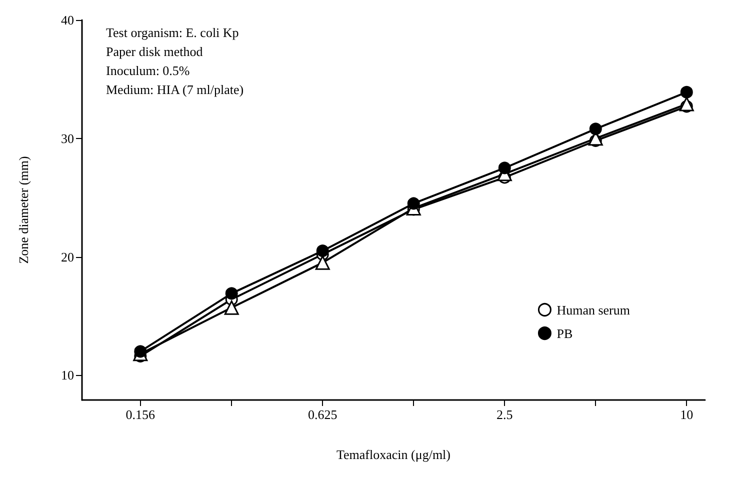 Image resolution: width=733 pixels, height=480 pixels. I want to click on annotation: Test organism: E. coli Kp, so click(172, 32).